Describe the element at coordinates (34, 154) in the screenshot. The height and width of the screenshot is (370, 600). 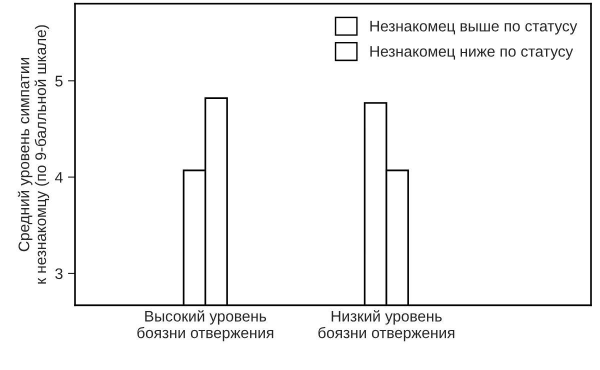
I see `y-axis-title: Средний уровень симпатии к незнакомцу (по 9-балльной шкале)` at that location.